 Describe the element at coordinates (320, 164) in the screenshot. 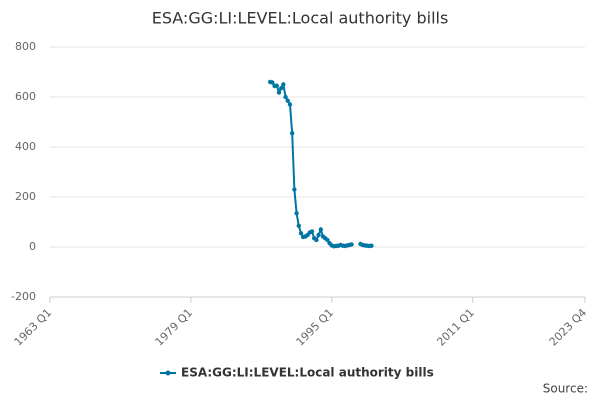

I see `line` at that location.